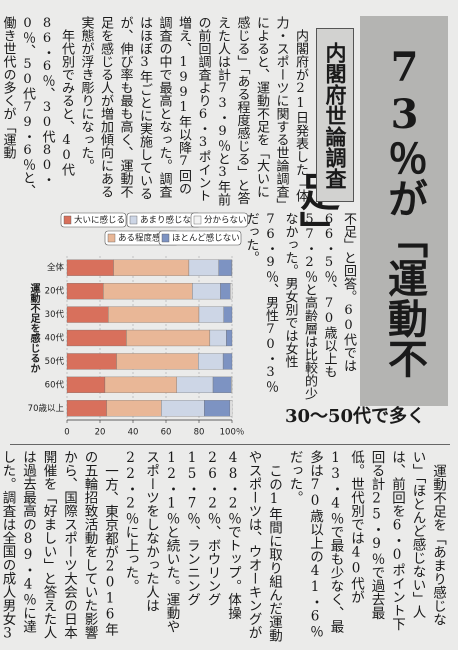  Describe the element at coordinates (232, 433) in the screenshot. I see `x-tick-label: 100％` at that location.